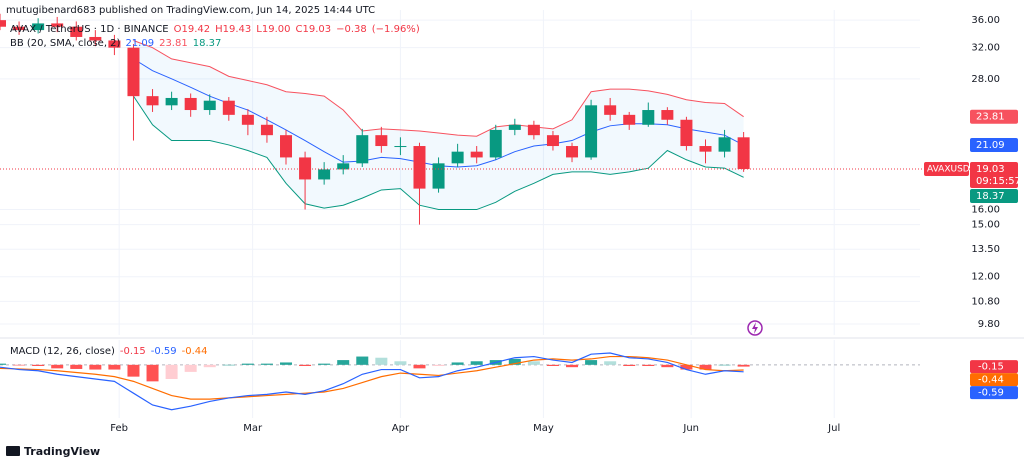 The height and width of the screenshot is (465, 1024). Describe the element at coordinates (985, 249) in the screenshot. I see `y-tick-label: 13.50` at that location.